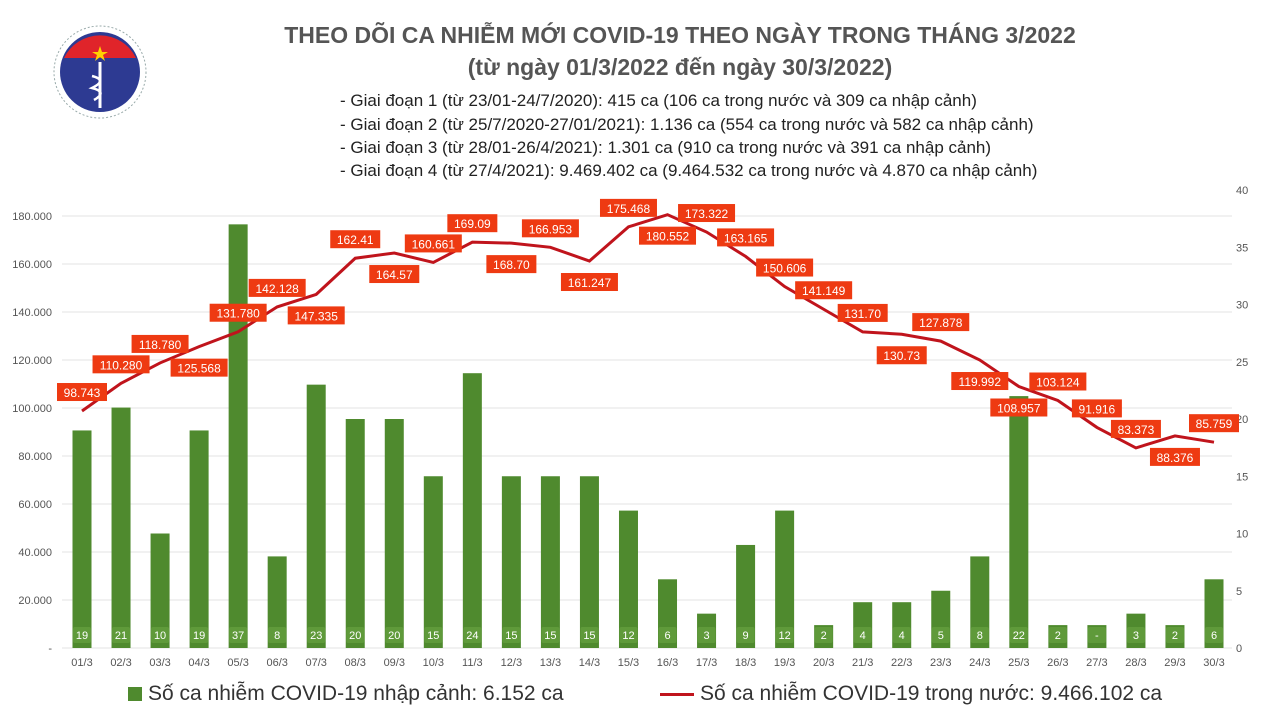 Image resolution: width=1281 pixels, height=717 pixels. Describe the element at coordinates (1242, 248) in the screenshot. I see `right-axis-tick: 35` at that location.